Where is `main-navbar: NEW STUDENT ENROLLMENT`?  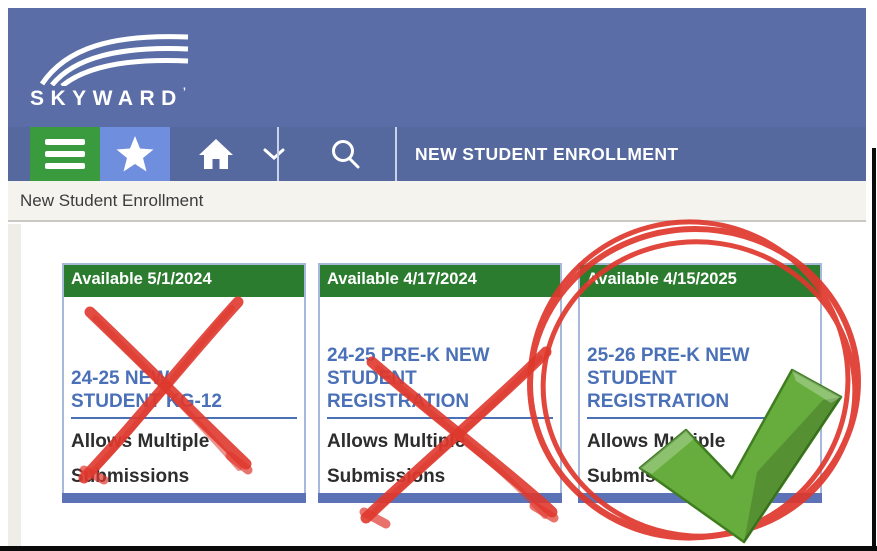 main-navbar: NEW STUDENT ENROLLMENT is located at coordinates (437, 154).